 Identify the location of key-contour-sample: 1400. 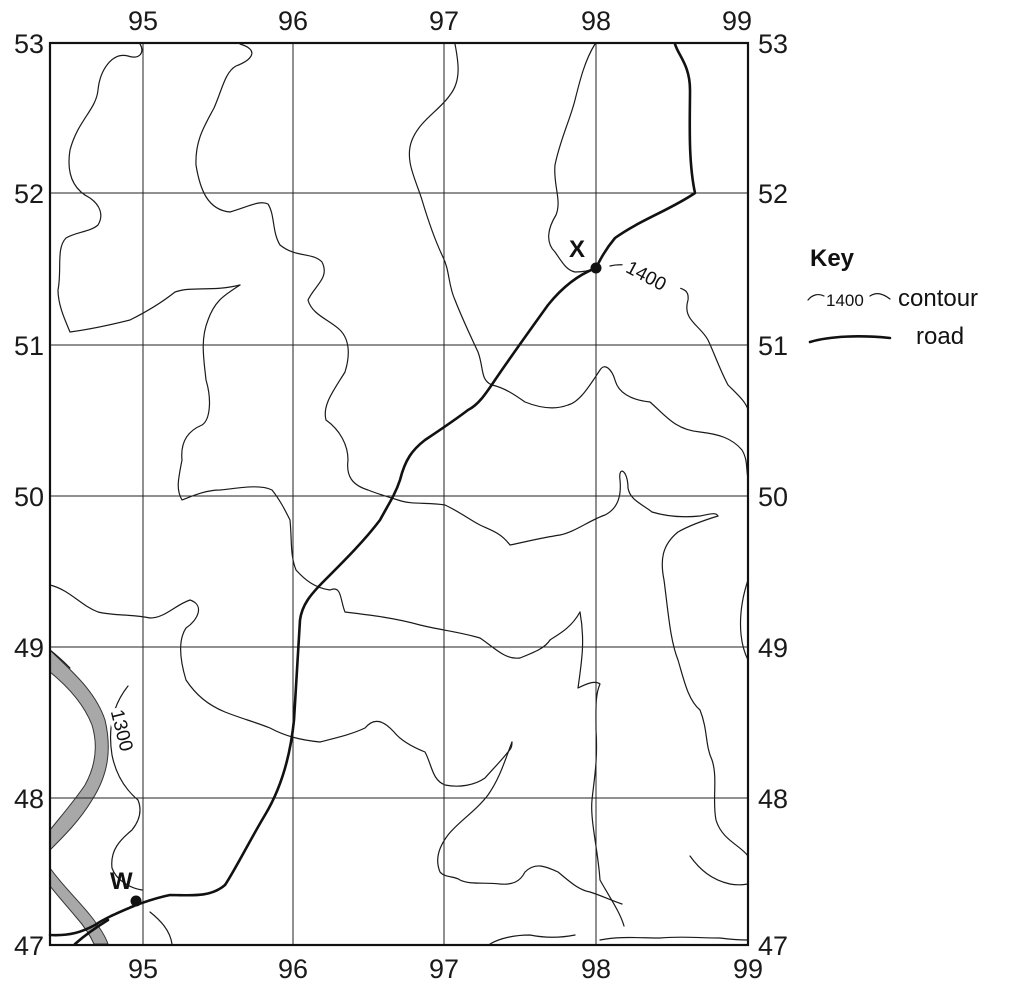
(845, 300).